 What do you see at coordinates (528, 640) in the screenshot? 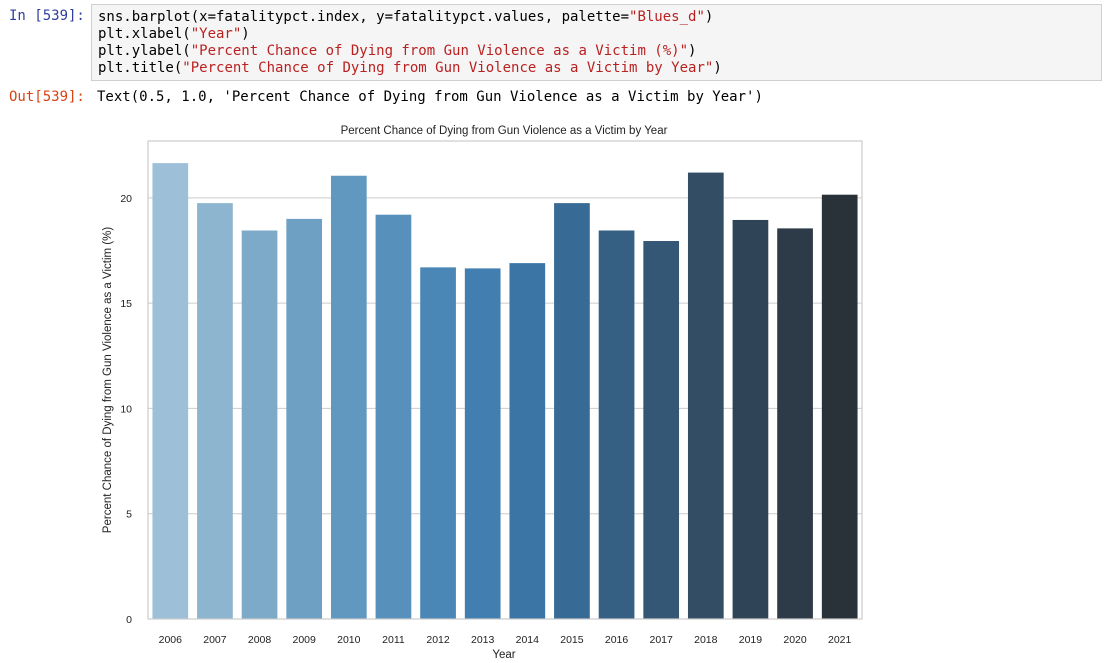
I see `x-tick-label: 2014` at bounding box center [528, 640].